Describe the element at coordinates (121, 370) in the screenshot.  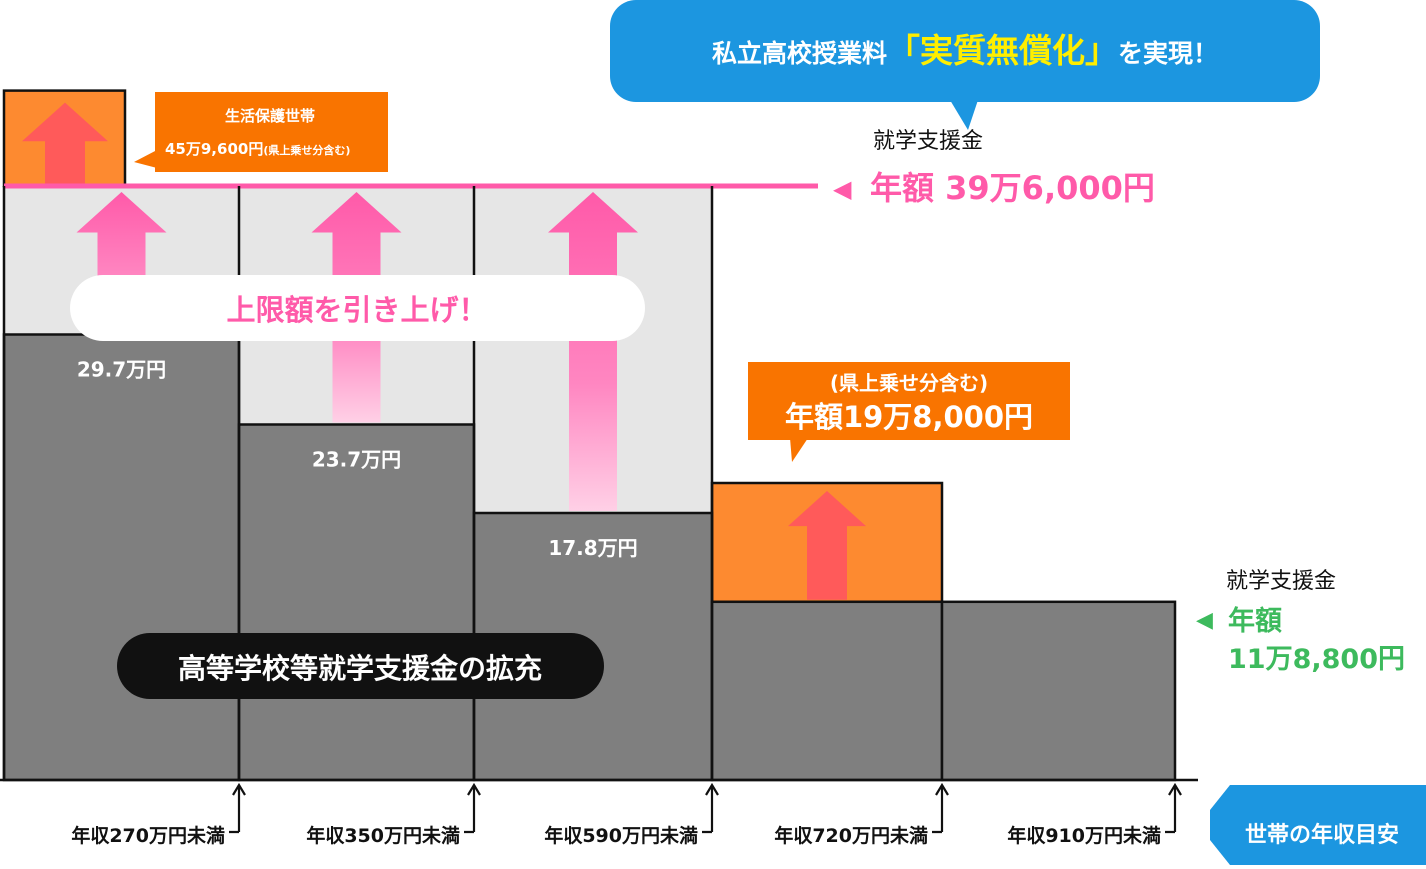
I see `bar-value-label-1: 29.7万円` at that location.